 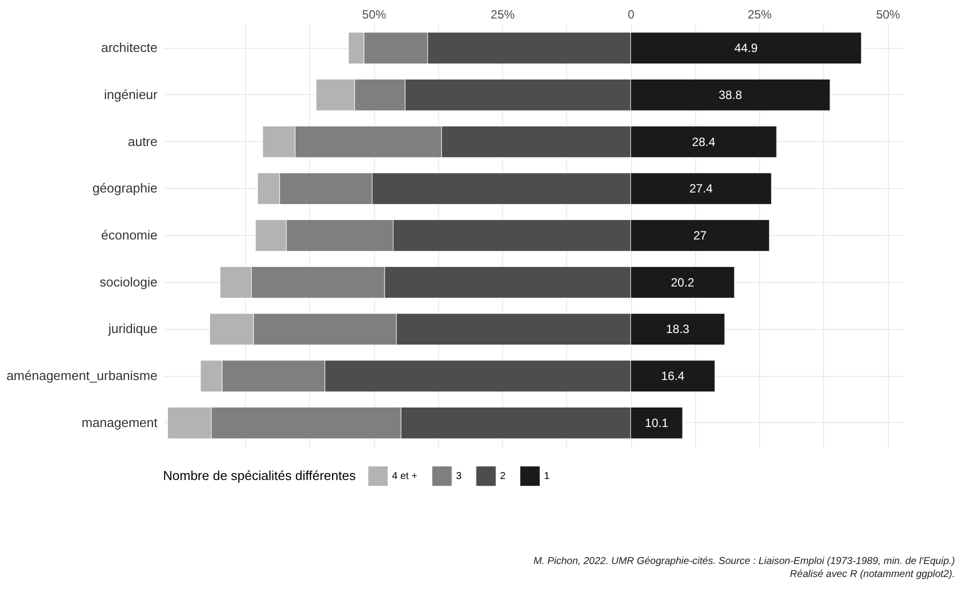 What do you see at coordinates (129, 235) in the screenshot?
I see `y-tick-label: économie` at bounding box center [129, 235].